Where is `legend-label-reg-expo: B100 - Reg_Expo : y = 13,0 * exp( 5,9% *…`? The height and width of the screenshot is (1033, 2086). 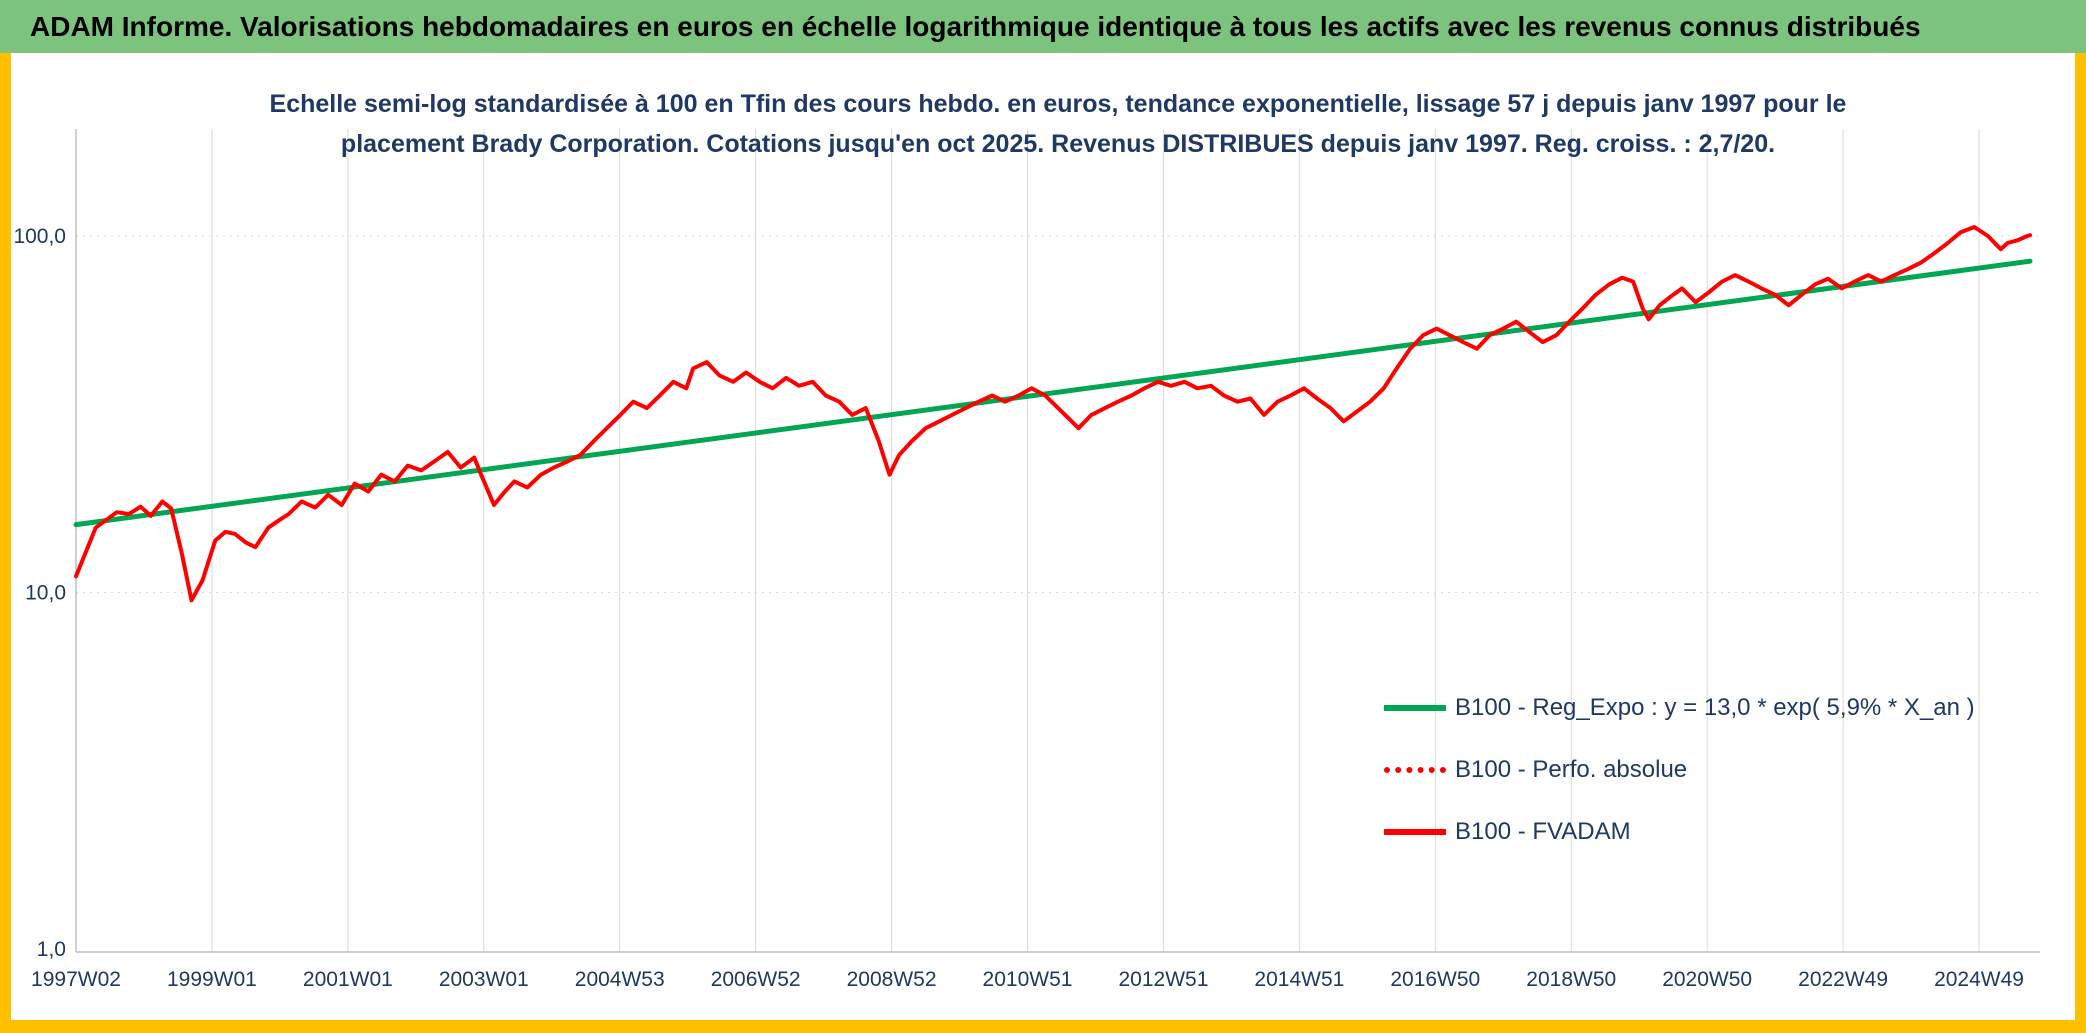
legend-label-reg-expo: B100 - Reg_Expo : y = 13,0 * exp( 5,9% *… is located at coordinates (1715, 707).